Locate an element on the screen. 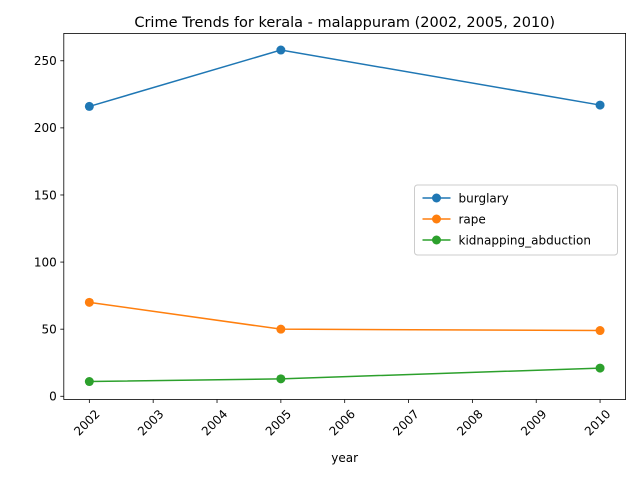  y-tick-label: 250 is located at coordinates (45, 61).